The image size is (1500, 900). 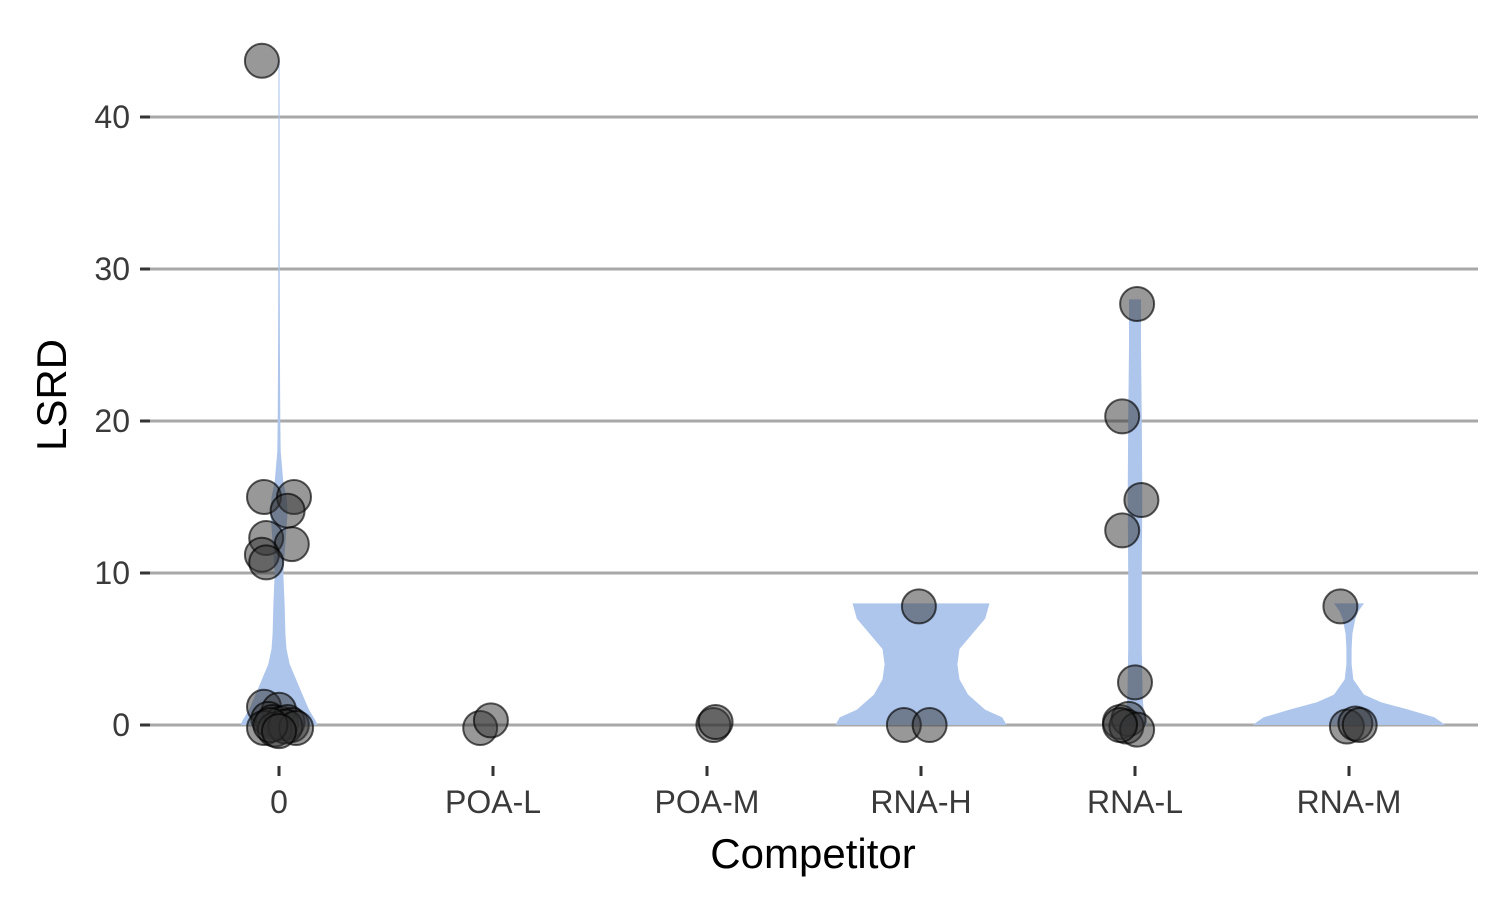 What do you see at coordinates (112, 573) in the screenshot?
I see `y-tick-label: 10` at bounding box center [112, 573].